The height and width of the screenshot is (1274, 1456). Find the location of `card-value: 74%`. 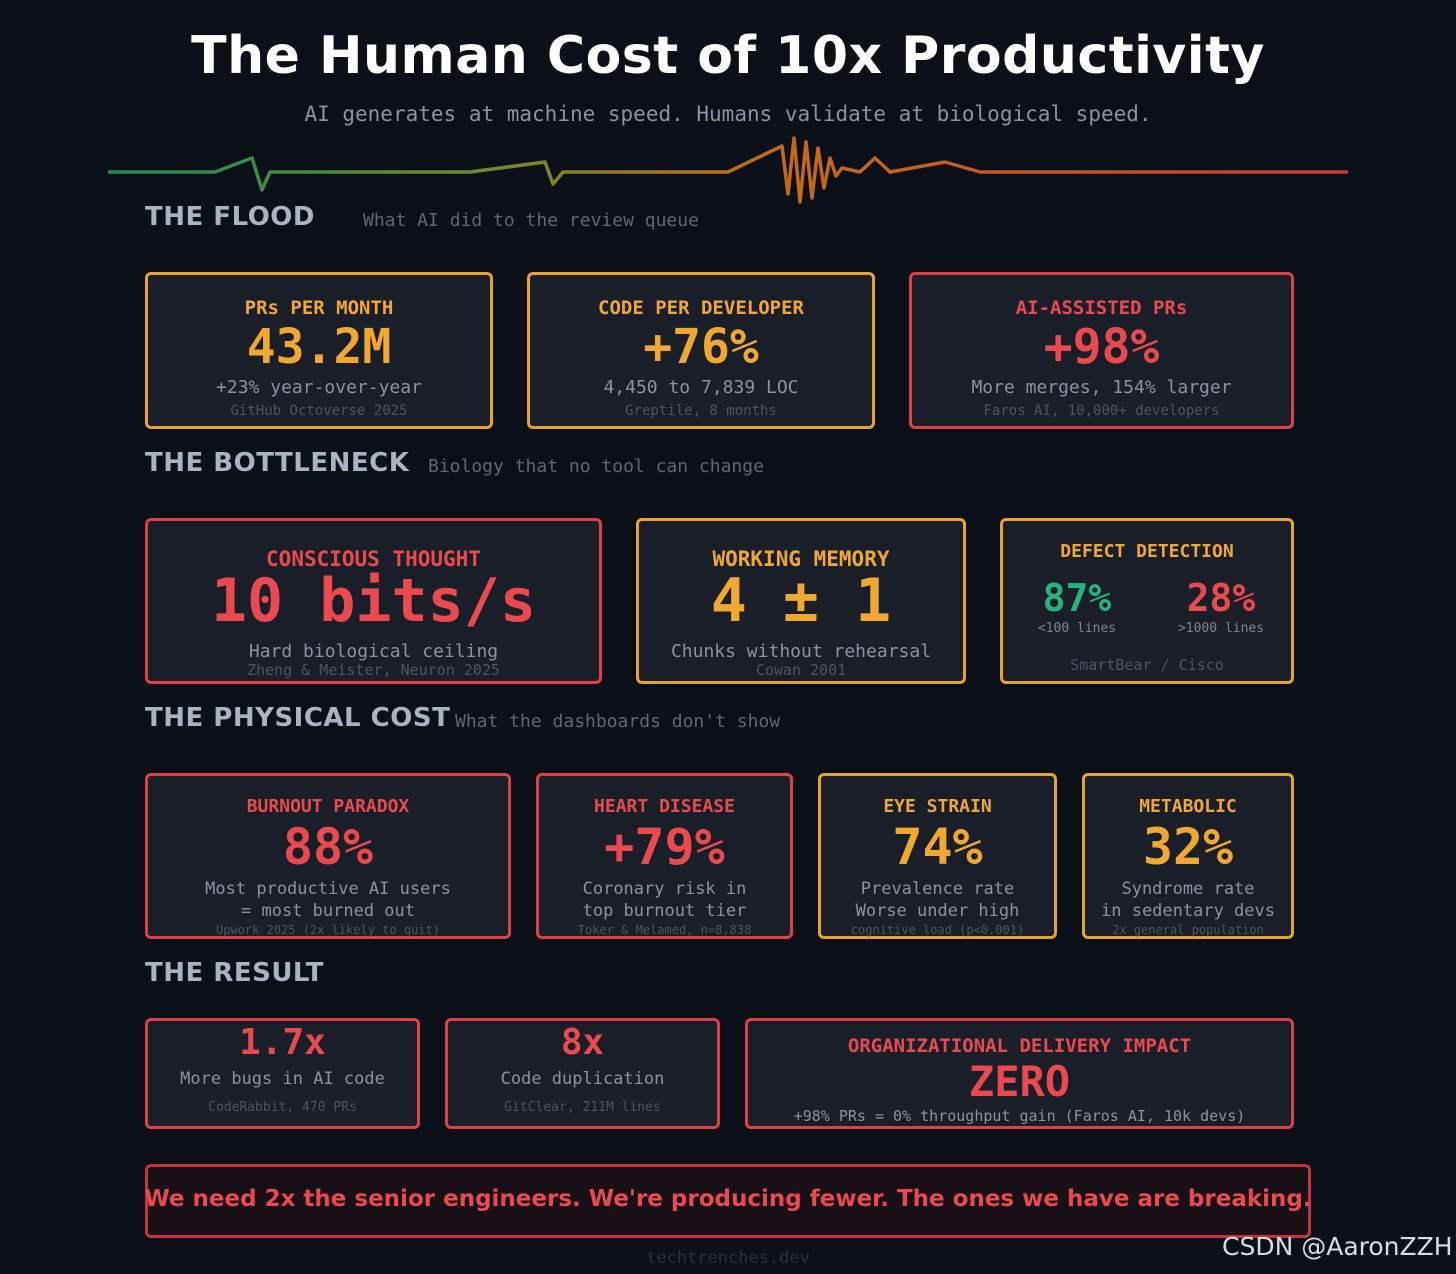

card-value: 74% is located at coordinates (937, 847).